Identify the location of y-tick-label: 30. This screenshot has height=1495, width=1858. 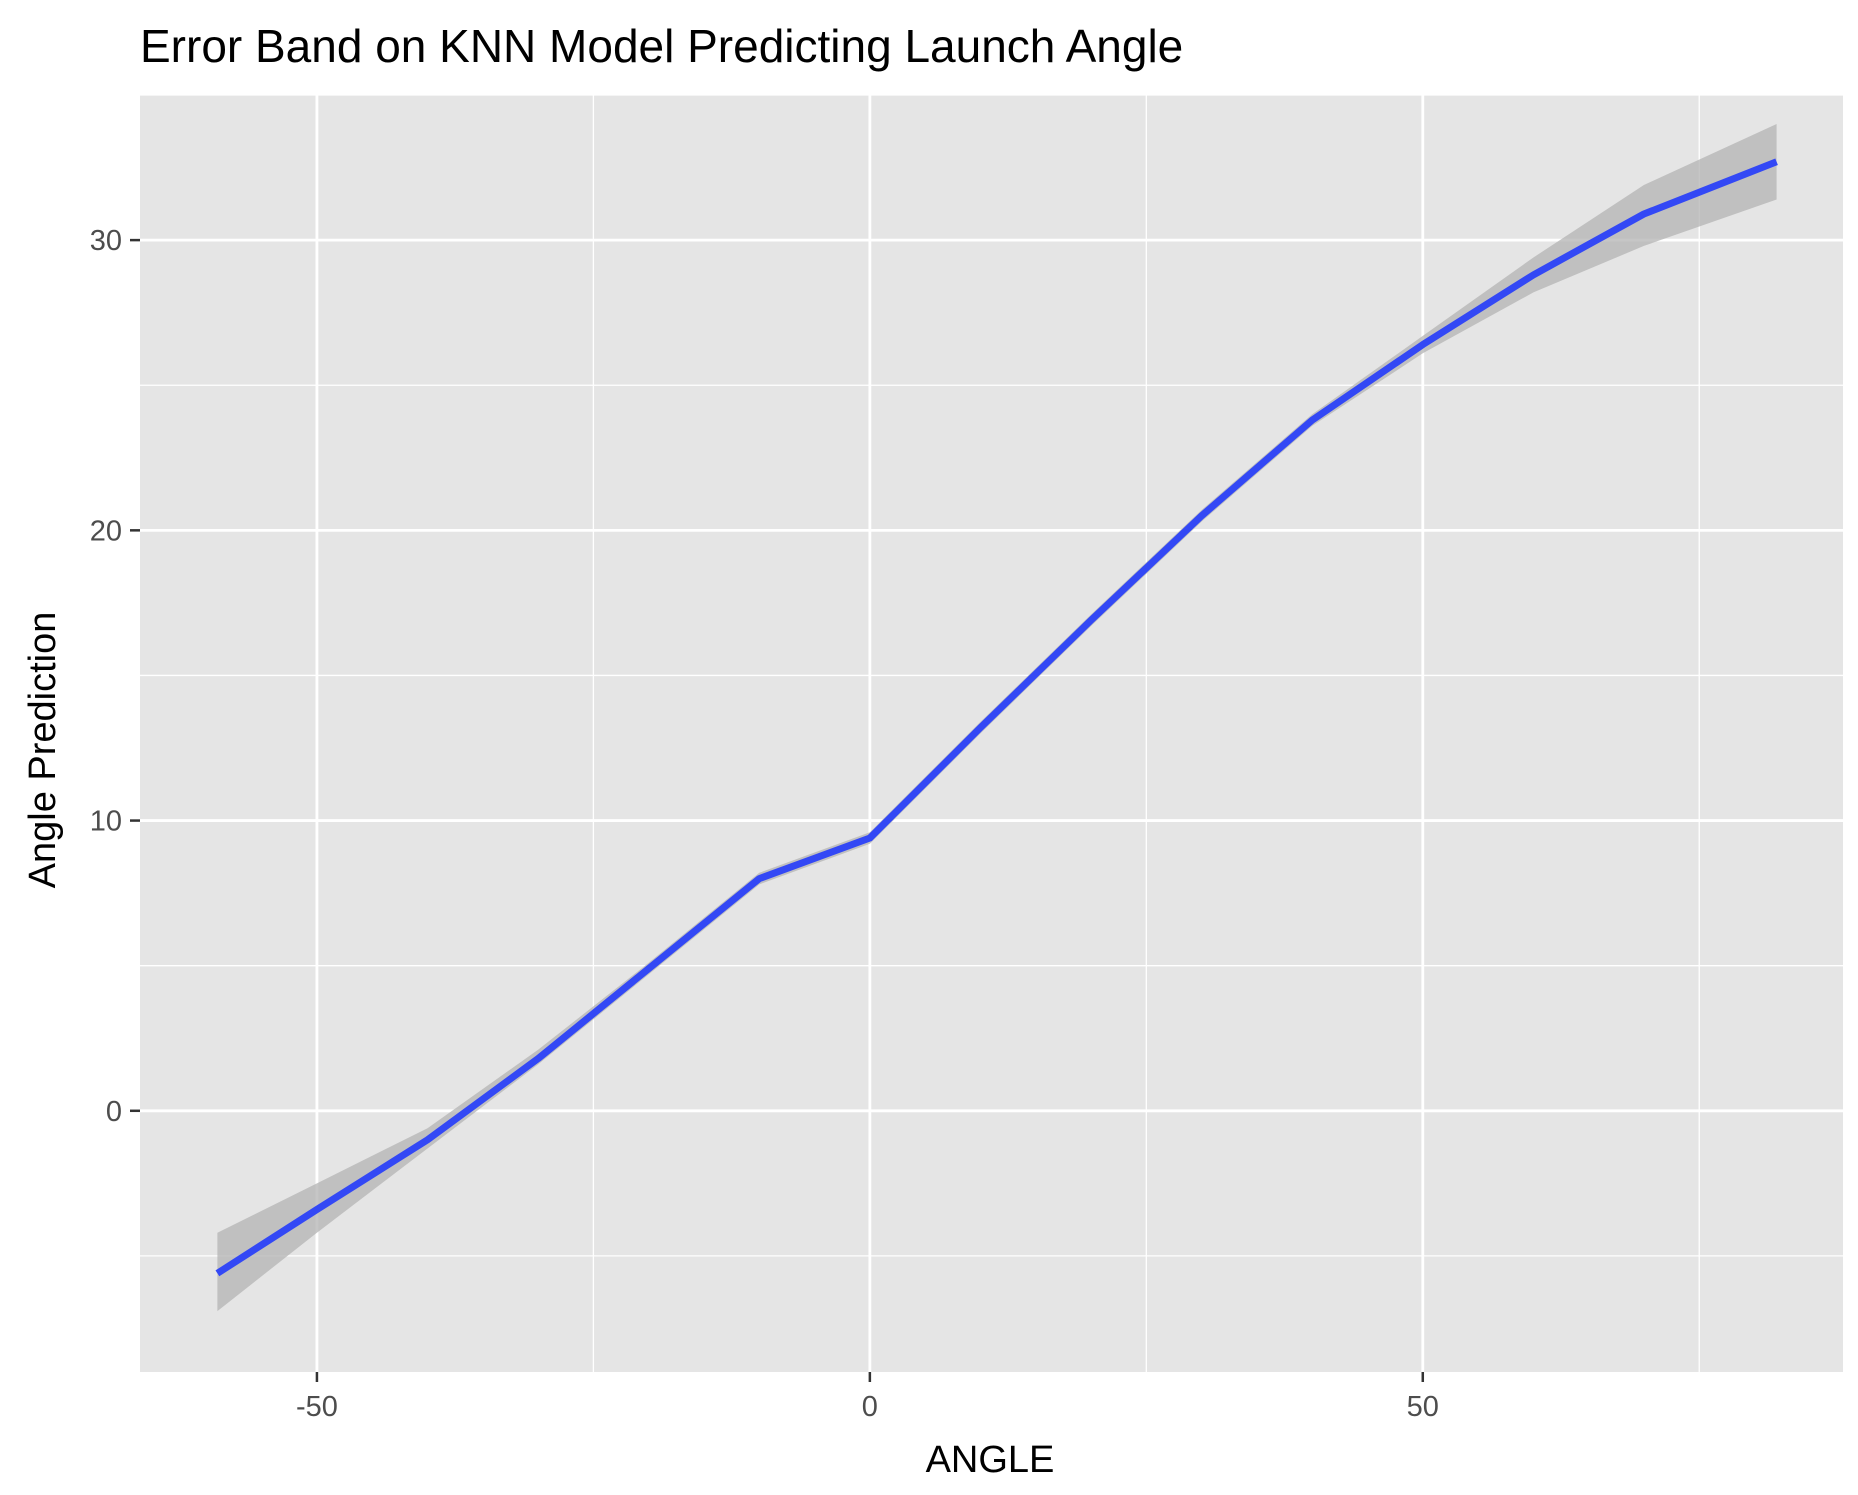
(106, 241).